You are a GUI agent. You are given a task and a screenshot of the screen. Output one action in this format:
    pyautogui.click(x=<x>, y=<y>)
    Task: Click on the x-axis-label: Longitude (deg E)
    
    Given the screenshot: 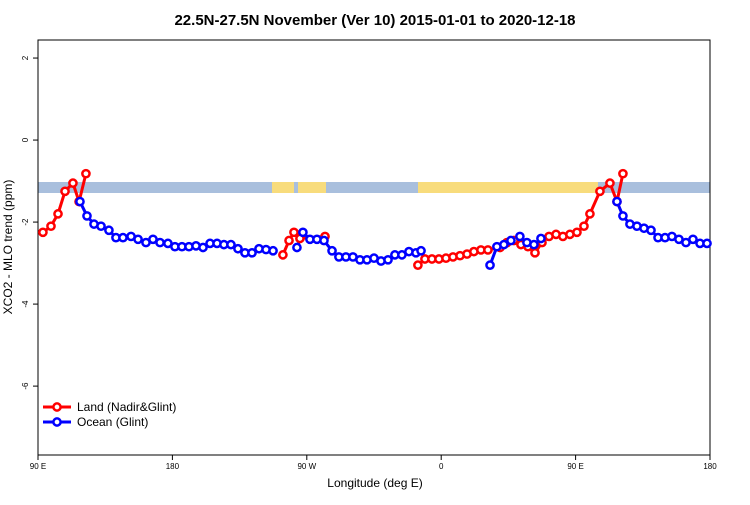 What is the action you would take?
    pyautogui.click(x=374, y=483)
    